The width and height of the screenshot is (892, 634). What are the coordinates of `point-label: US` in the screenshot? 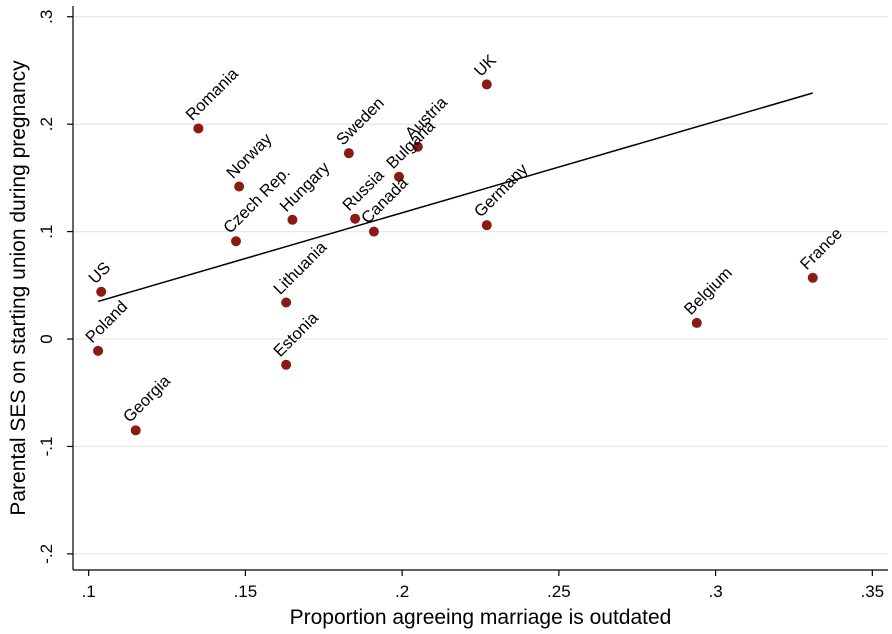 It's located at (99, 273).